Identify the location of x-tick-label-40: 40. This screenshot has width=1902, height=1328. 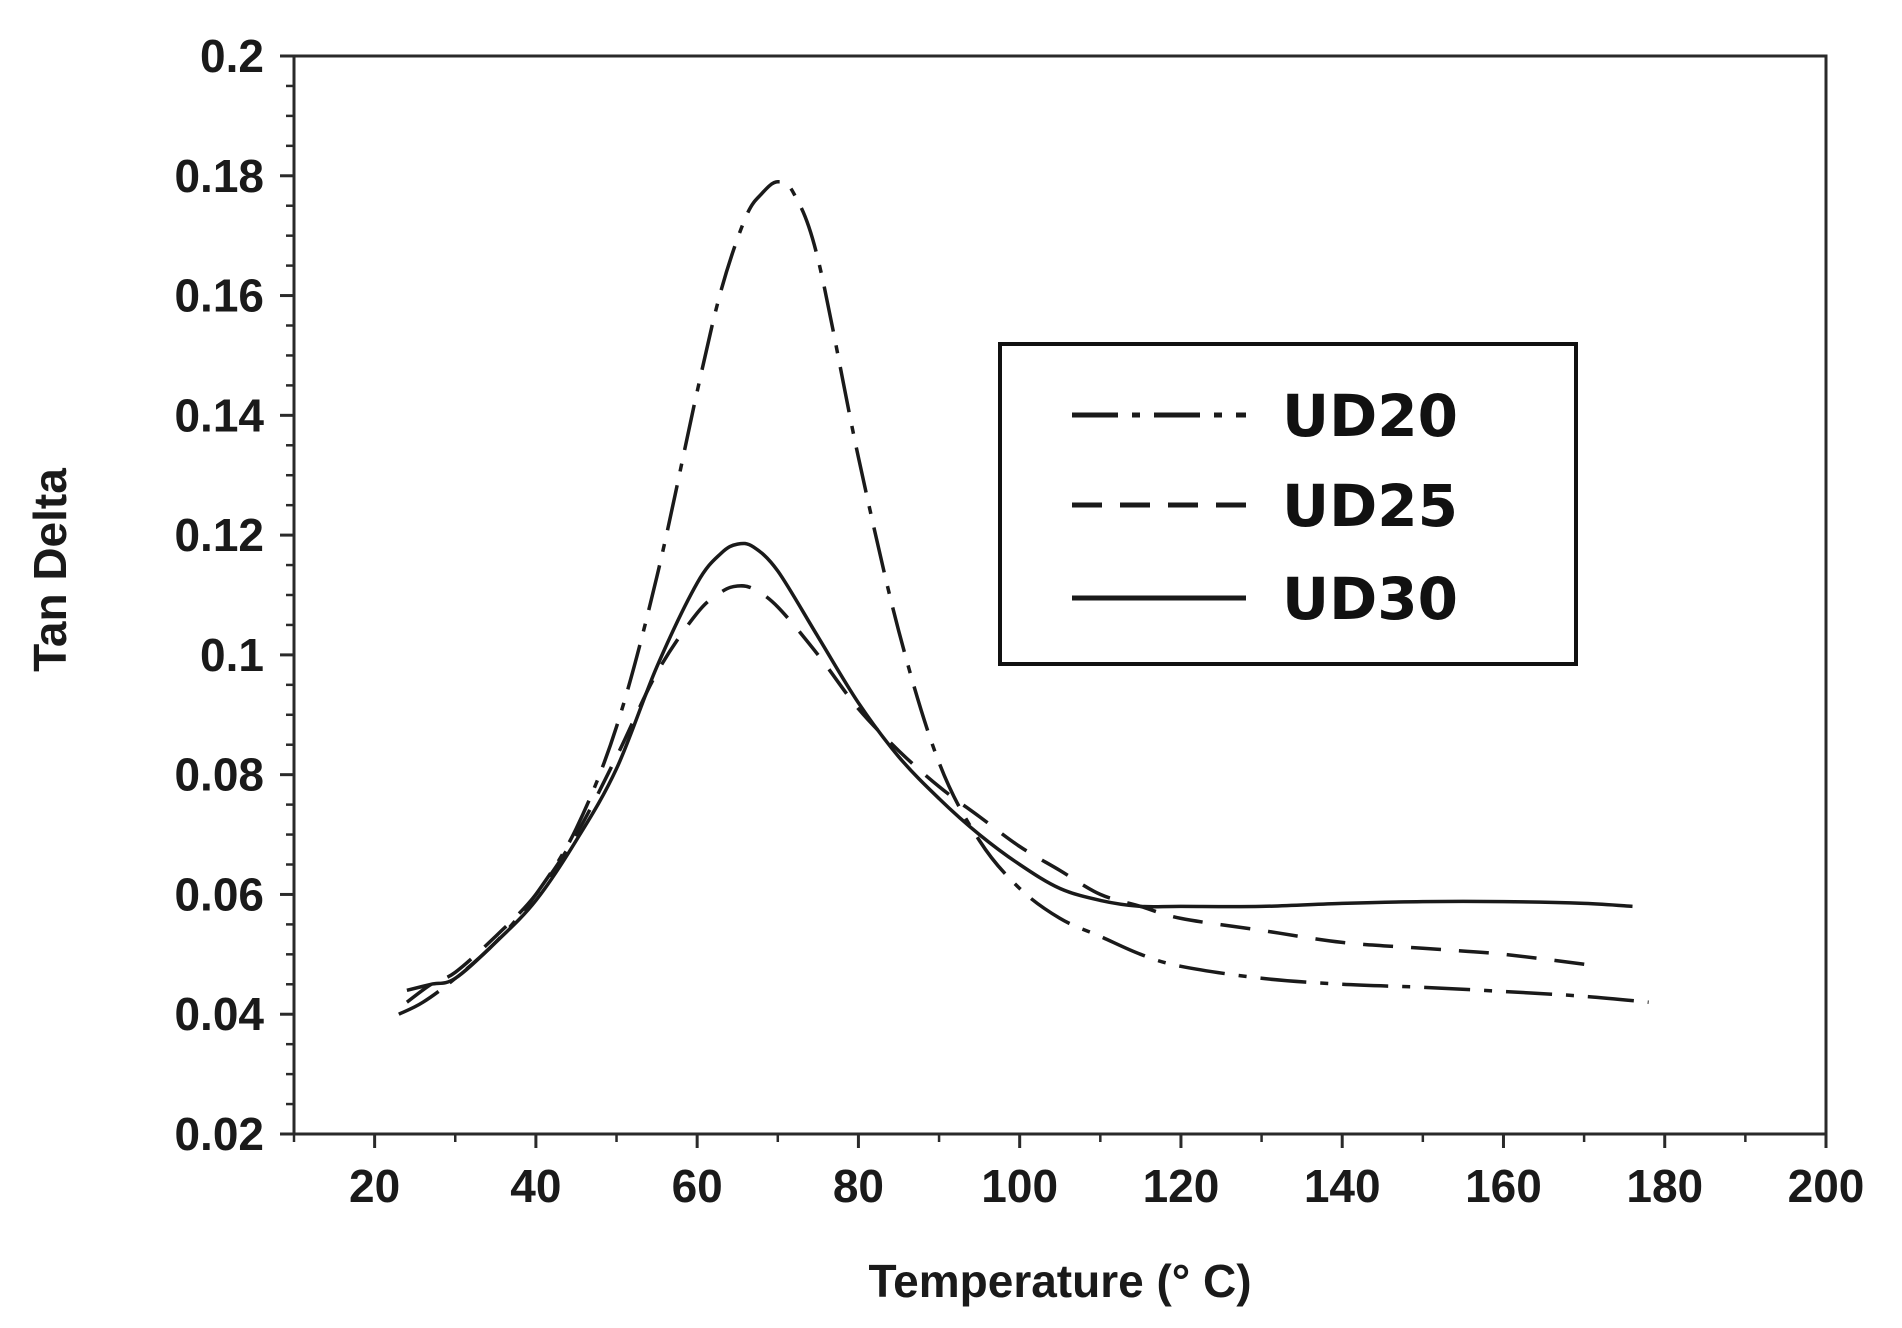
(535, 1186).